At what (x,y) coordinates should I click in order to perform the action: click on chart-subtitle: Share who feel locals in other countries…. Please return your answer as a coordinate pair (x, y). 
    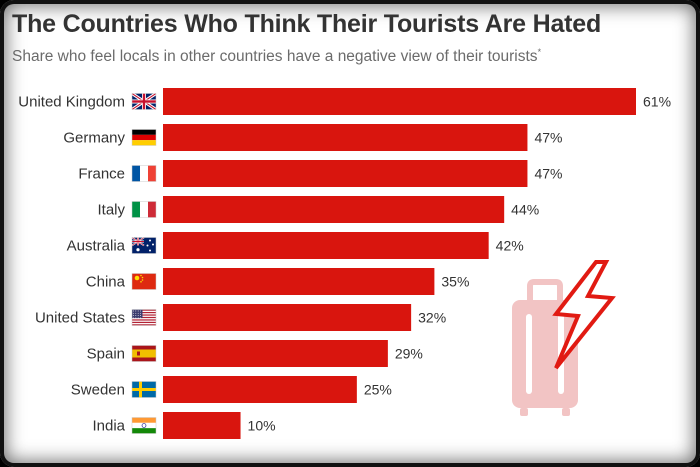
    Looking at the image, I should click on (276, 56).